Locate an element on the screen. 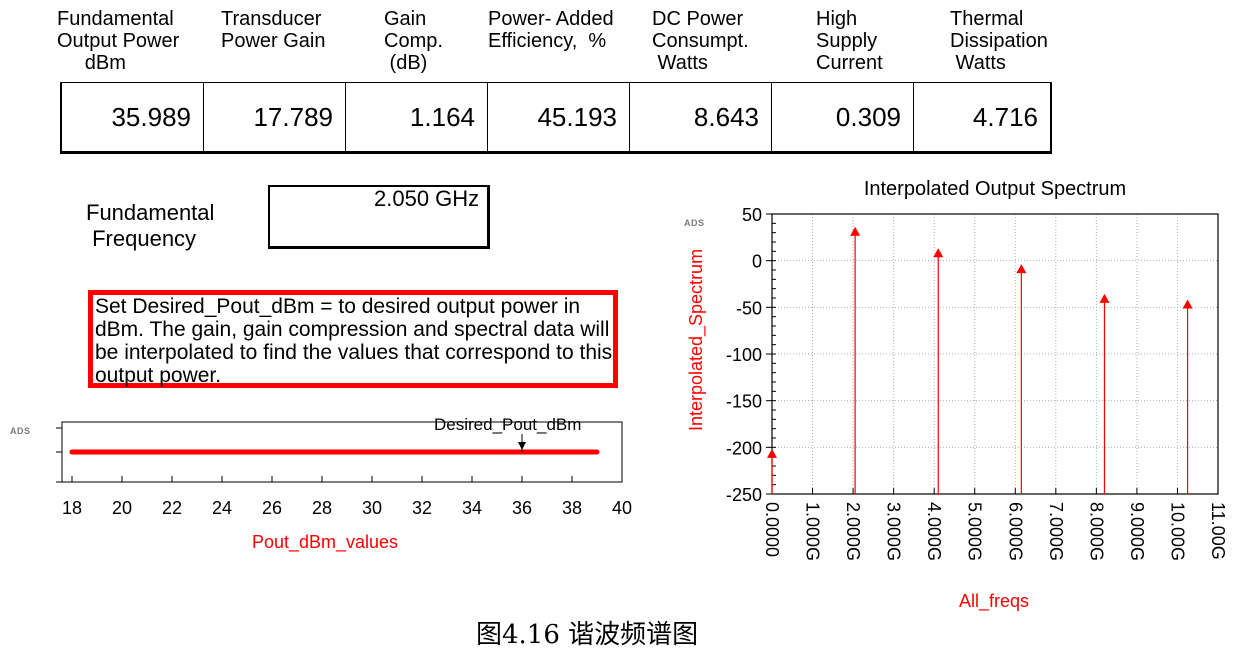 The height and width of the screenshot is (652, 1247). slider-tick-label: 30 is located at coordinates (372, 508).